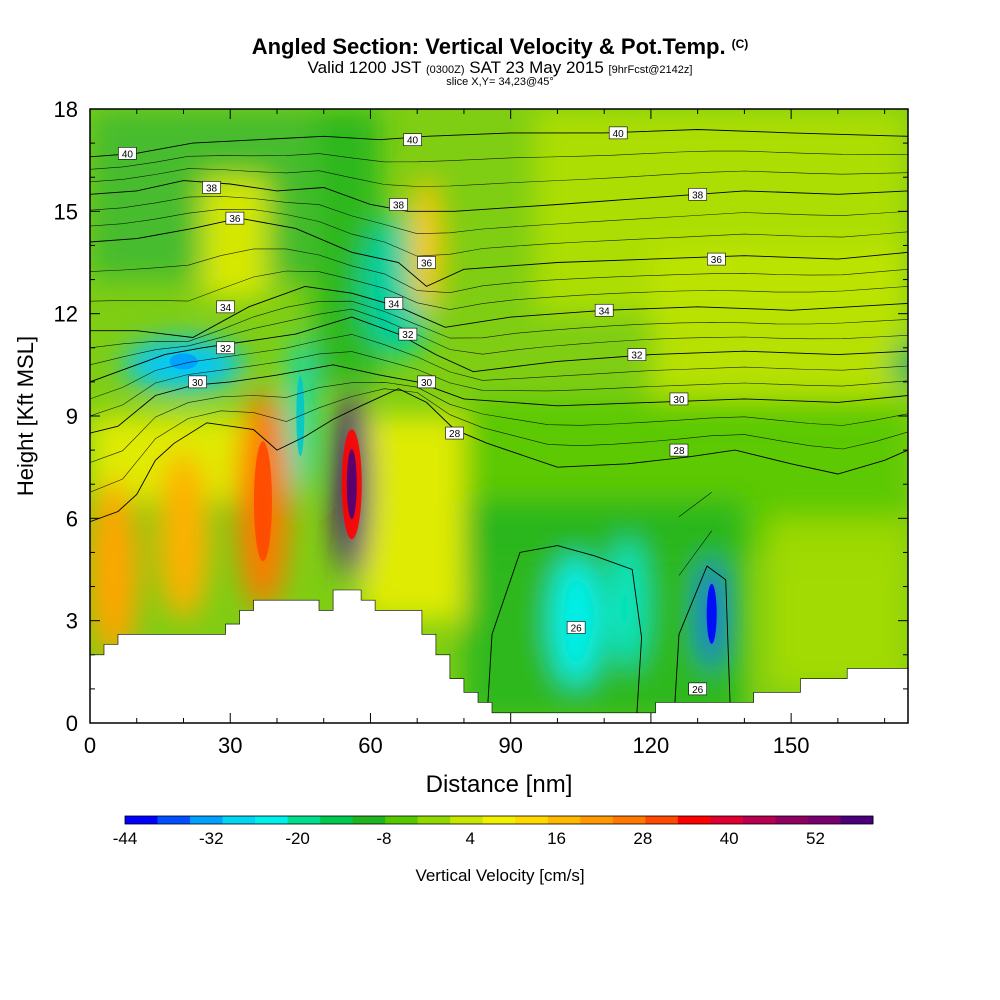 The height and width of the screenshot is (1000, 1000). I want to click on valid-zone: (0300Z), so click(445, 70).